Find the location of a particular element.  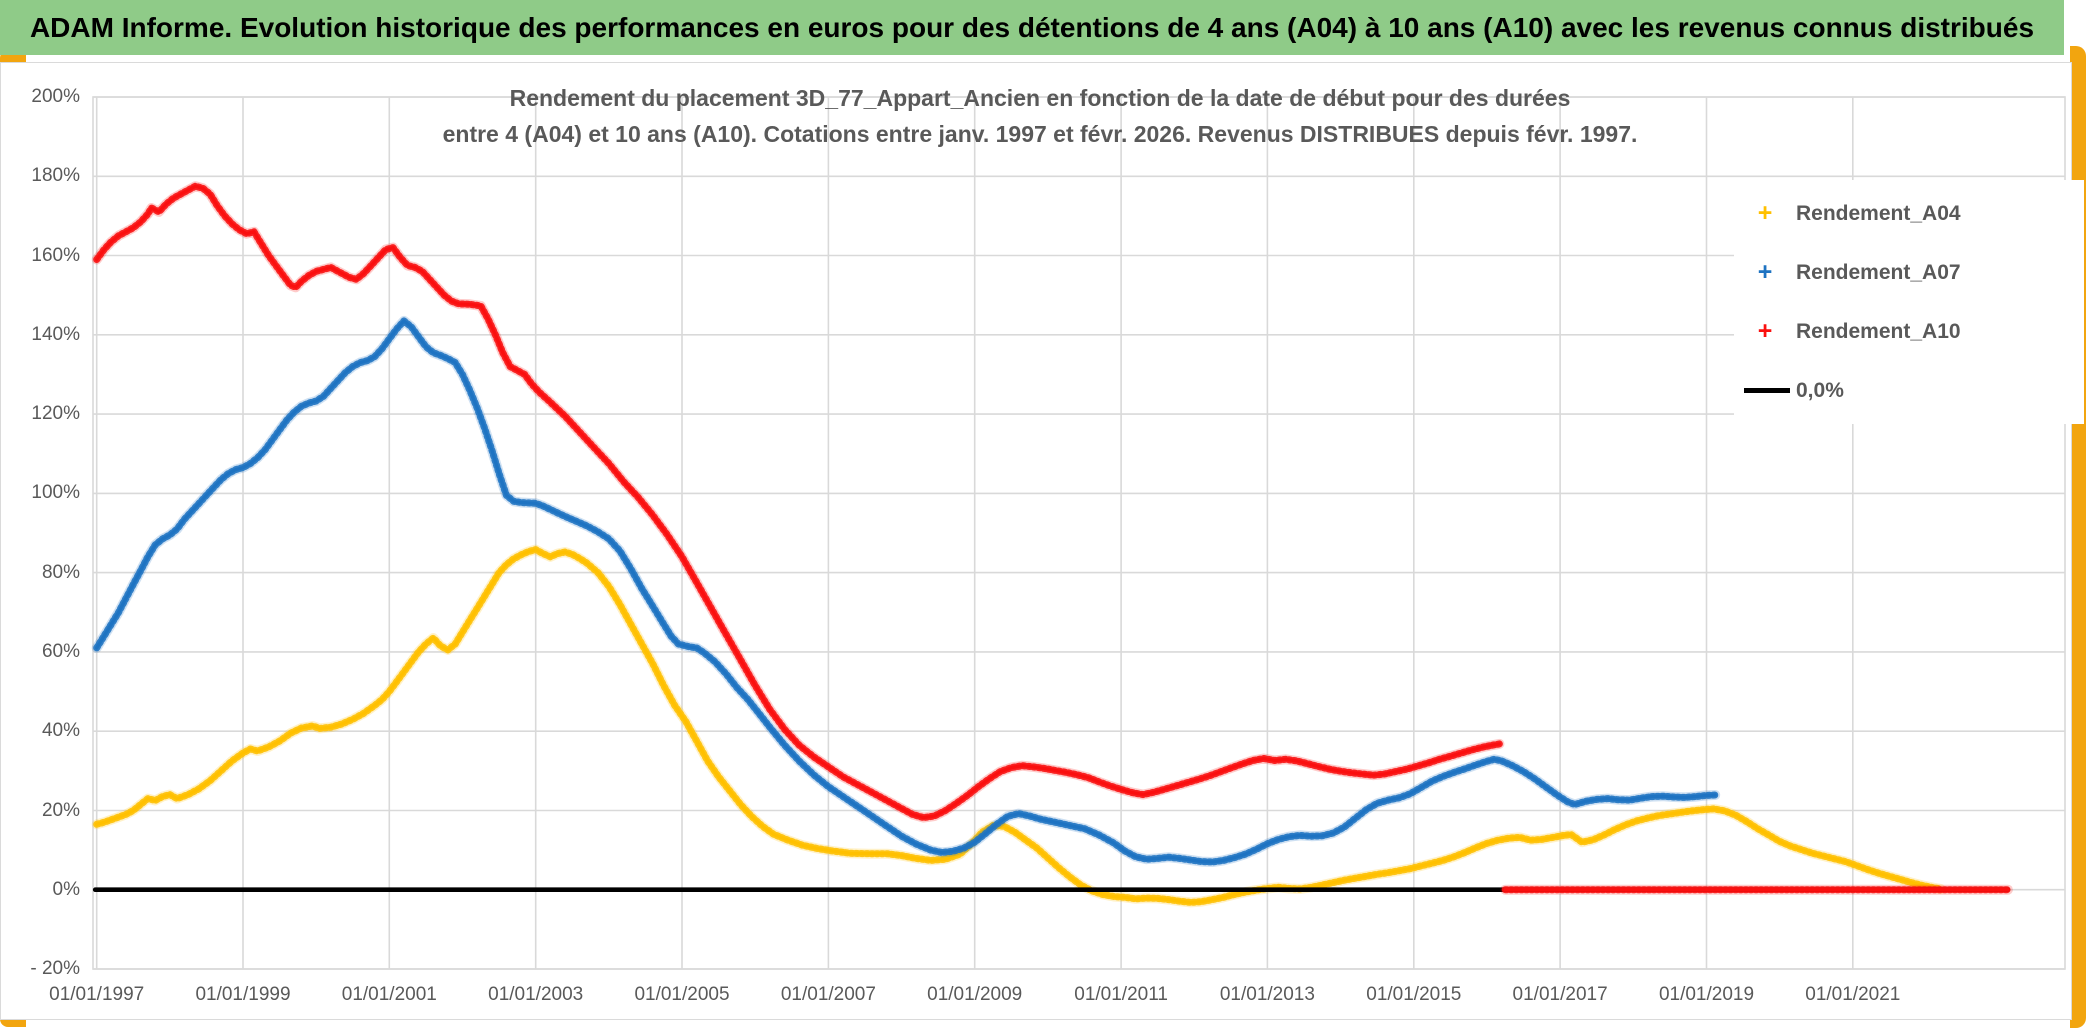

zero-line-swatch-icon is located at coordinates (1767, 390).